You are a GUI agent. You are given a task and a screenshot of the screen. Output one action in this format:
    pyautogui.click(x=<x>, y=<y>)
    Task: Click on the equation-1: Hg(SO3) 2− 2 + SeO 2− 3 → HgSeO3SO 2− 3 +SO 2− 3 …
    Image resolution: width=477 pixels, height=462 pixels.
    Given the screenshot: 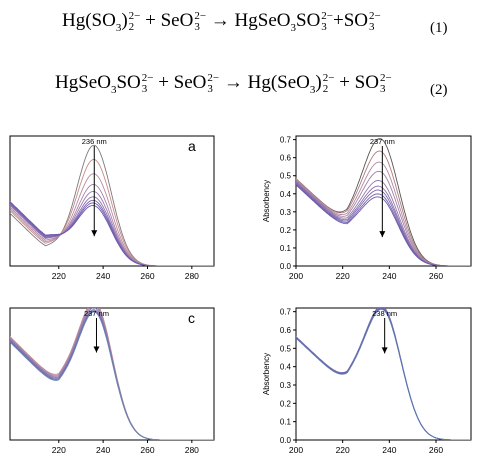 What is the action you would take?
    pyautogui.click(x=238, y=28)
    